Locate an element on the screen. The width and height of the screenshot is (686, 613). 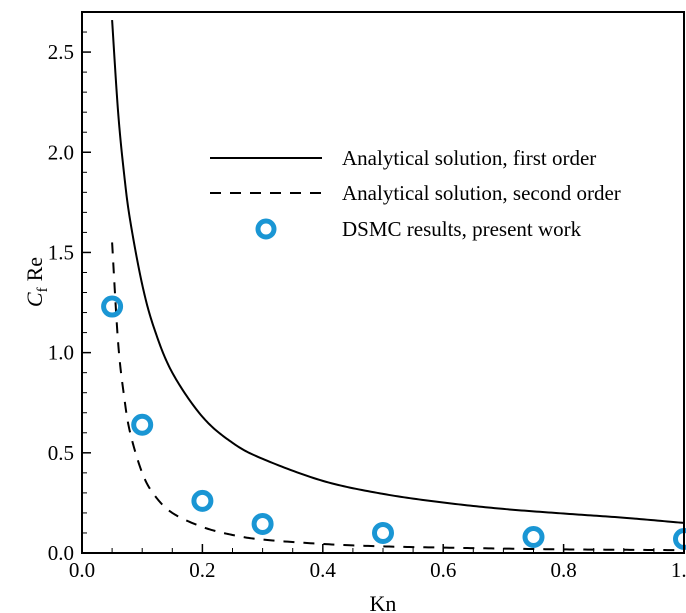
y-axis-title: Cf Re is located at coordinates (36, 282).